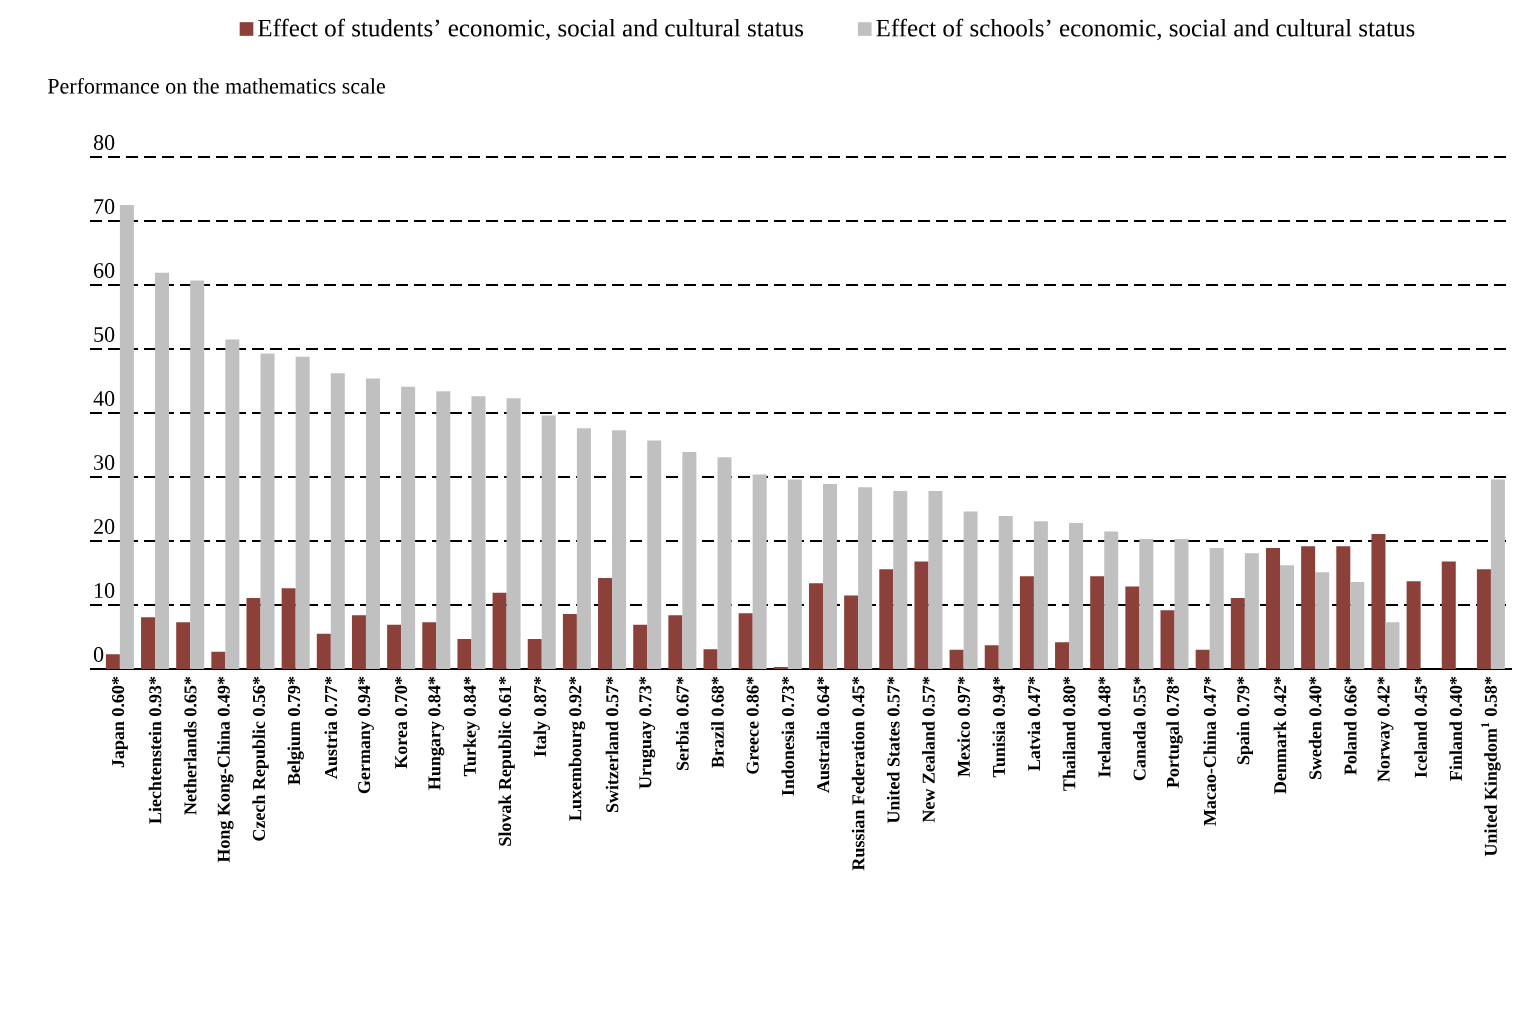 The width and height of the screenshot is (1513, 1014). I want to click on x-tick-label: Switzerland 0.57*, so click(612, 744).